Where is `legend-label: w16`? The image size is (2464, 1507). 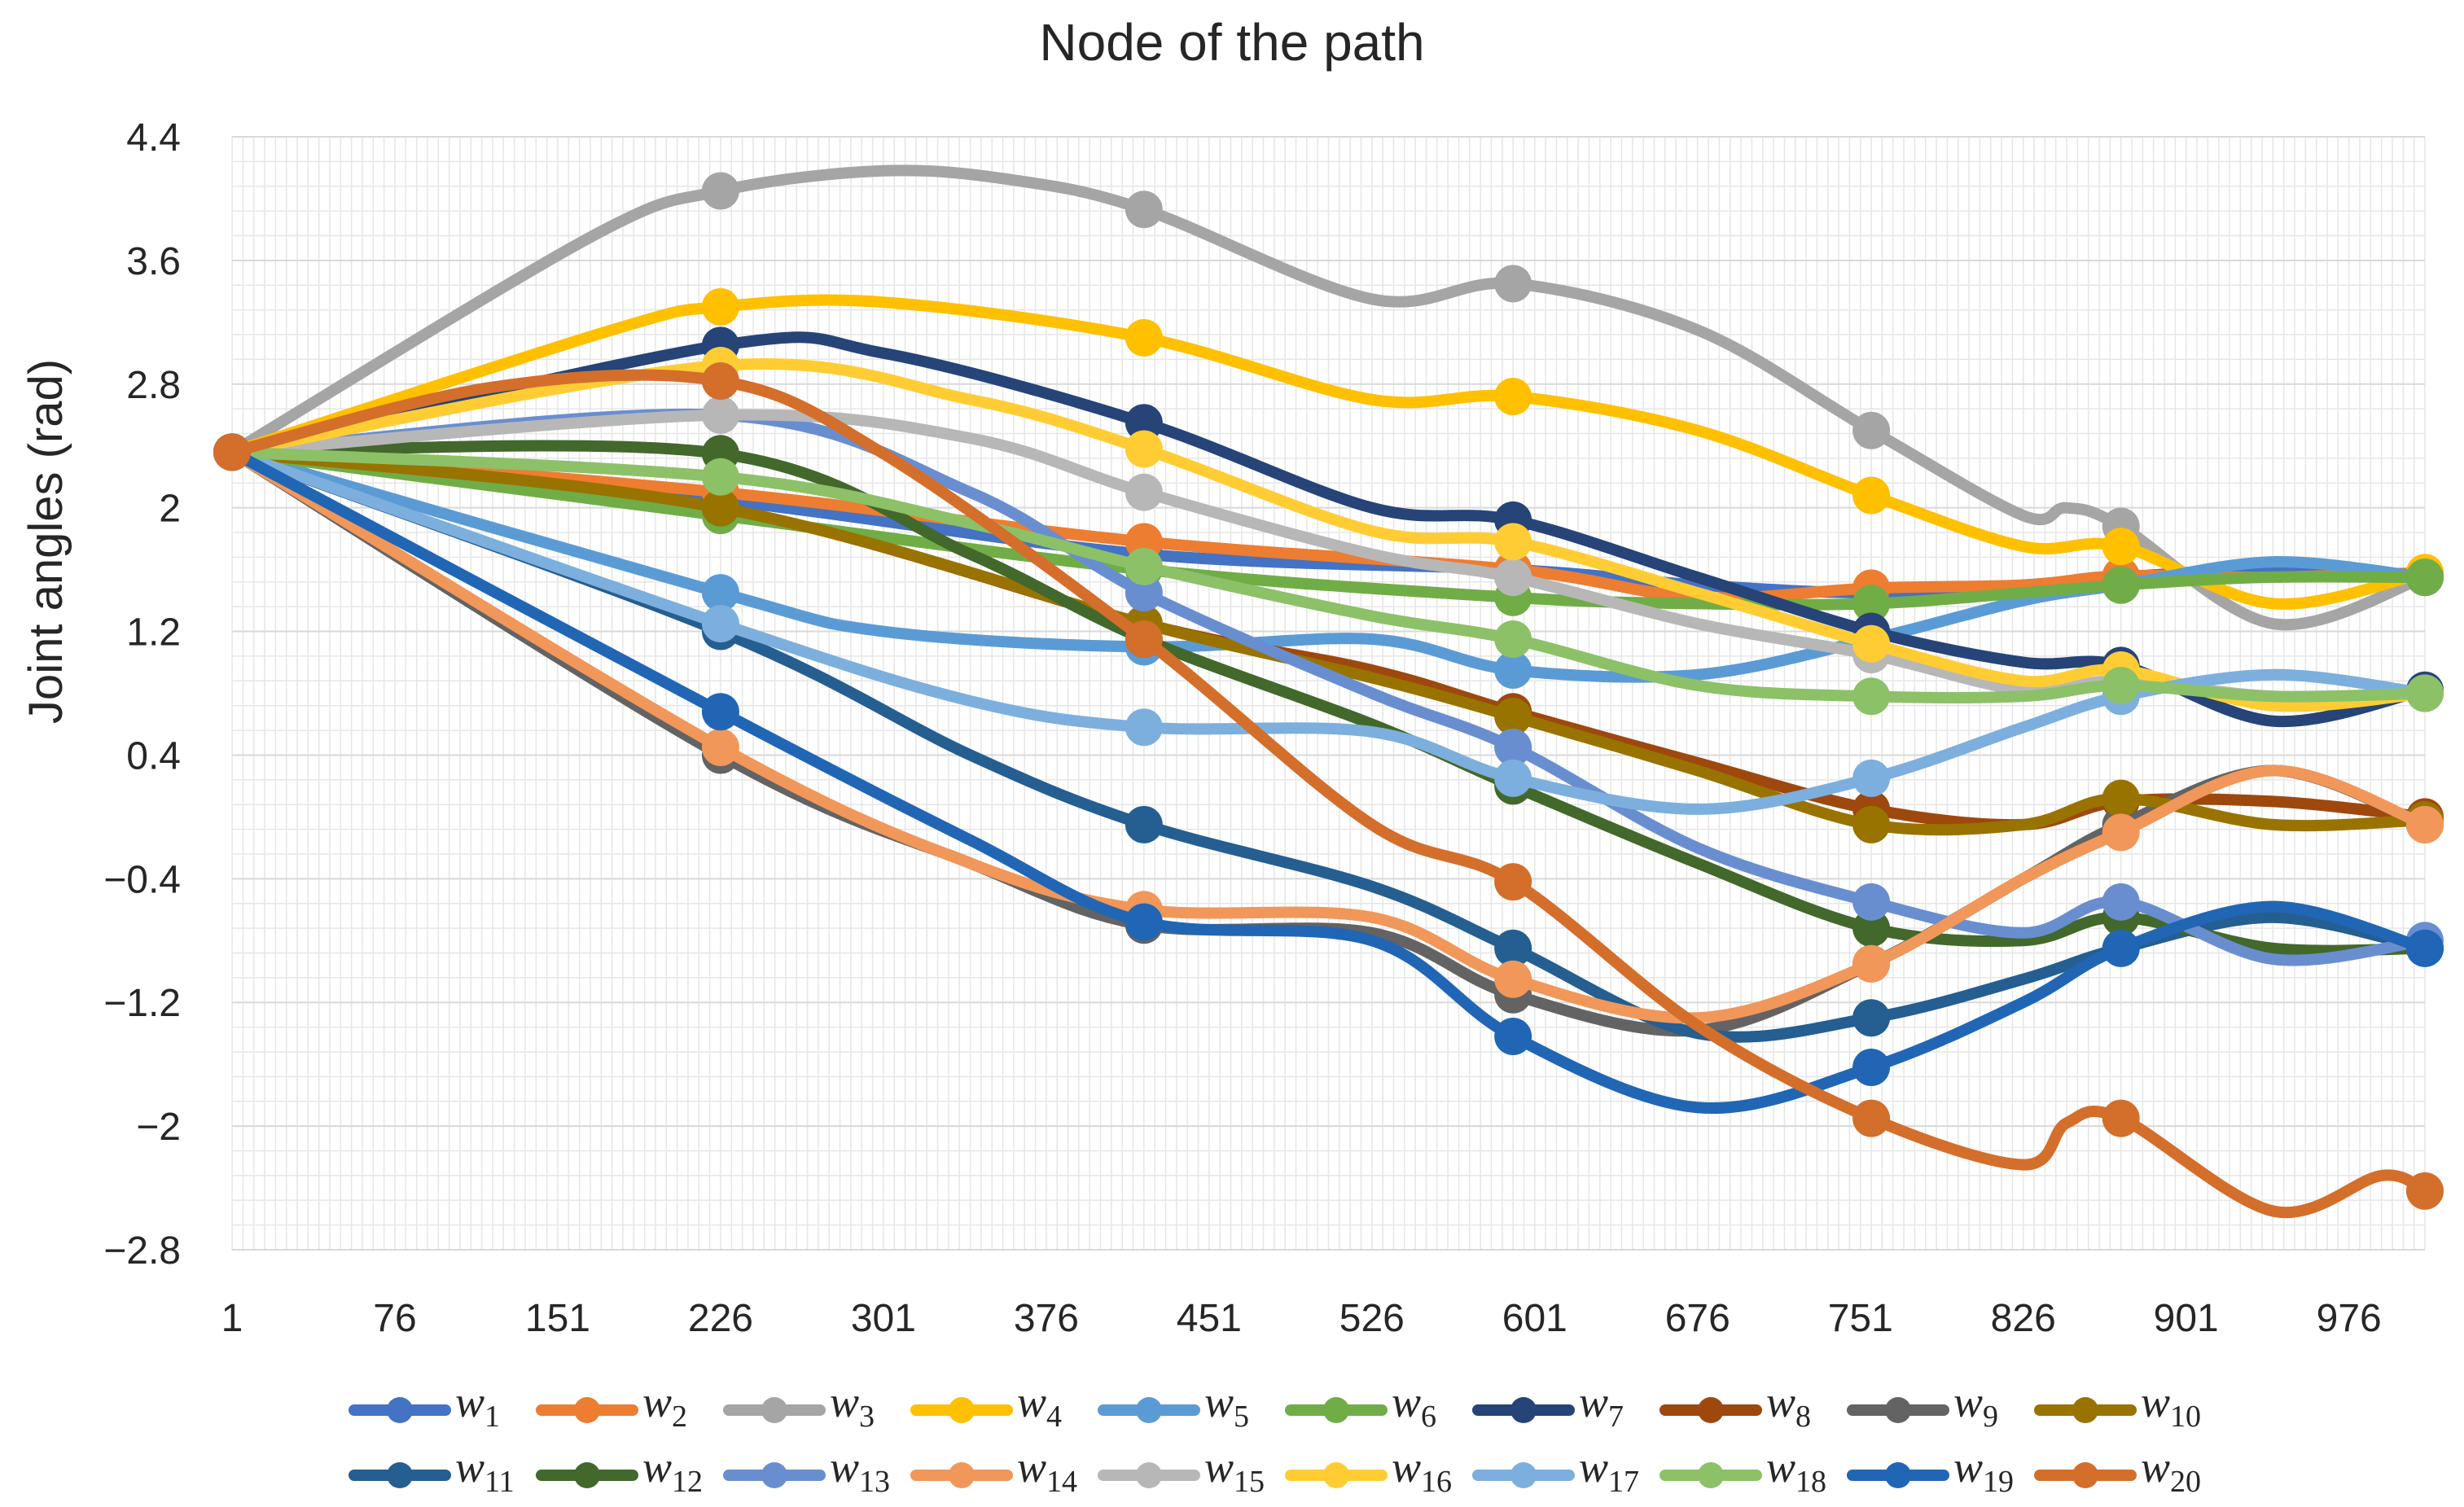 legend-label: w16 is located at coordinates (1422, 1471).